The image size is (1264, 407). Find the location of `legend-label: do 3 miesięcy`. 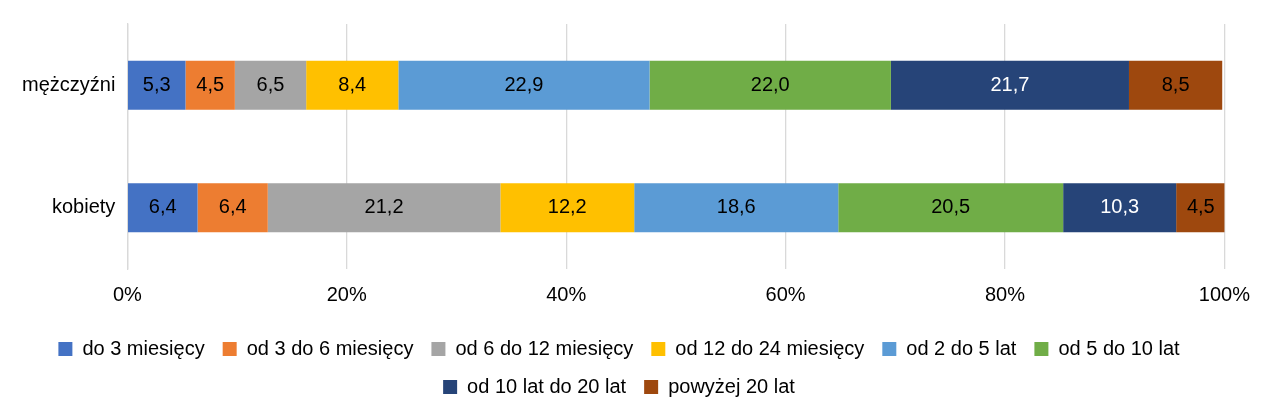

legend-label: do 3 miesięcy is located at coordinates (143, 347).